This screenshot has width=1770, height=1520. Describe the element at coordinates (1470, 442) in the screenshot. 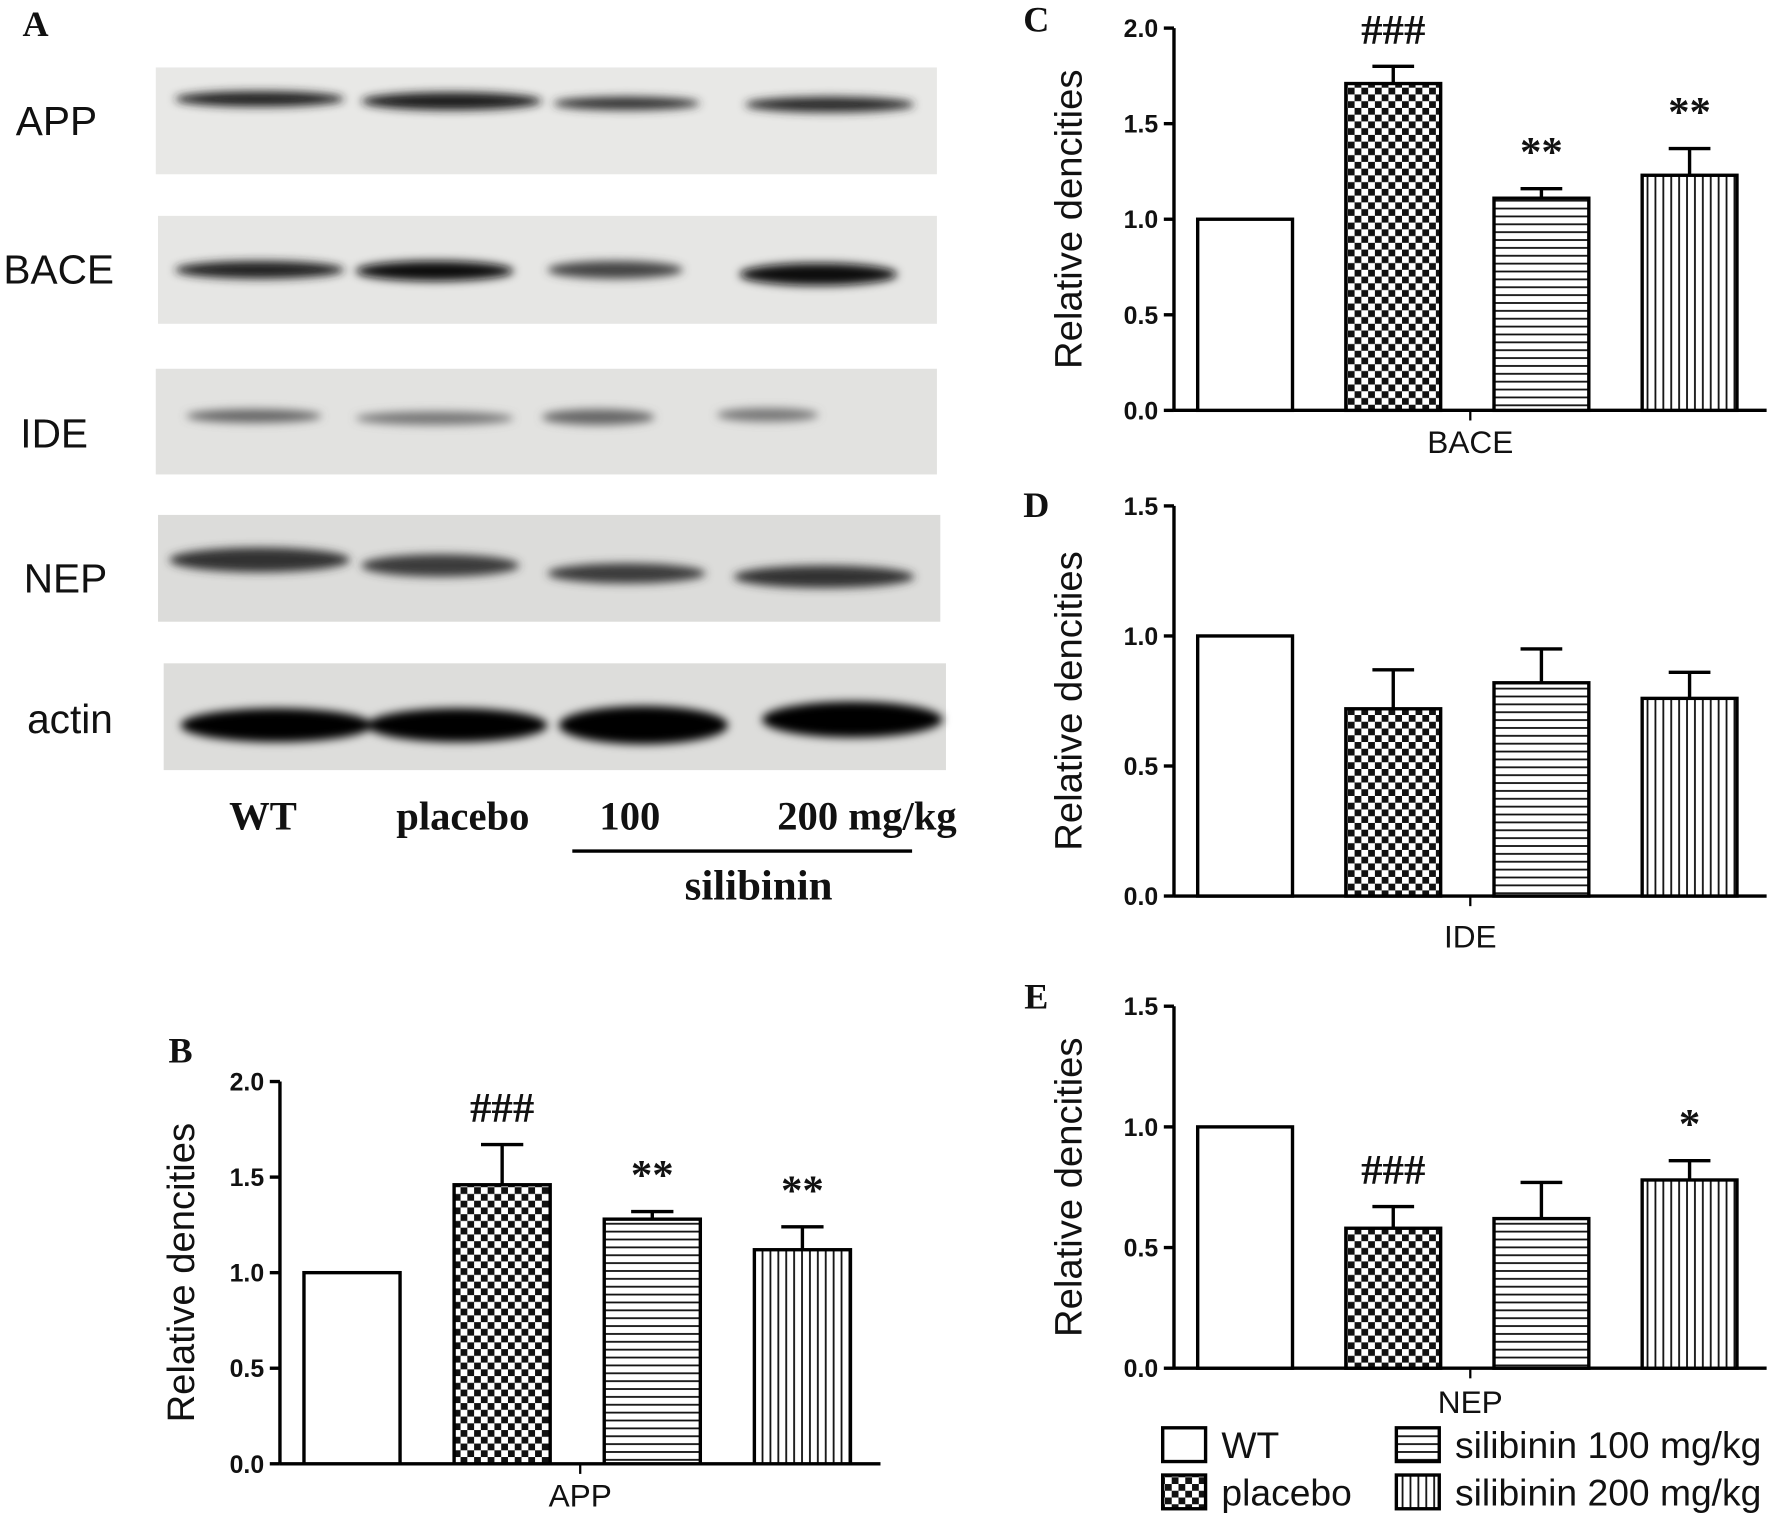

I see `x-tick-label: BACE` at that location.